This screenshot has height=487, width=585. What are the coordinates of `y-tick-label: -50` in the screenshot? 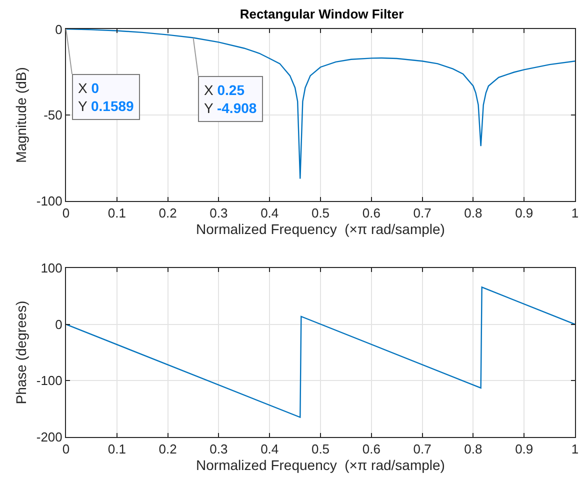 It's located at (53, 115).